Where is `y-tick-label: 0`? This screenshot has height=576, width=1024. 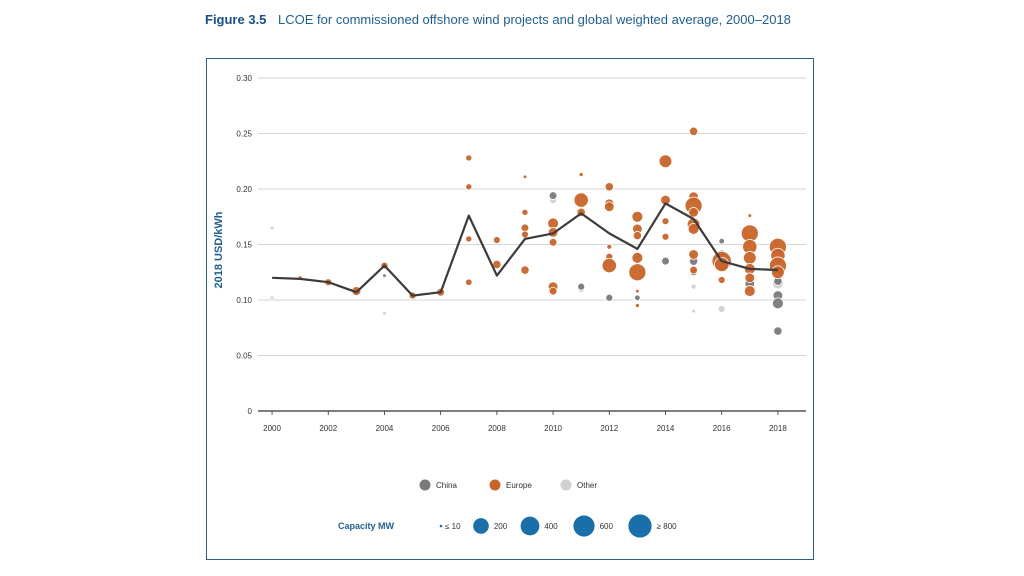 y-tick-label: 0 is located at coordinates (250, 411).